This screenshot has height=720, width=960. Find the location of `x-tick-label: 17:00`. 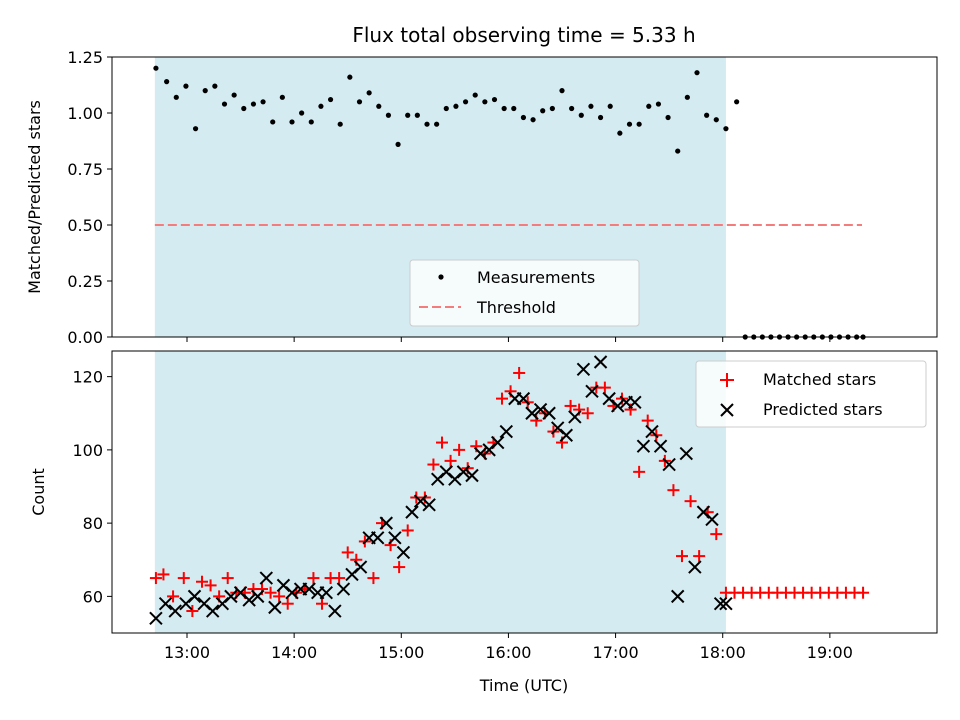

x-tick-label: 17:00 is located at coordinates (616, 652).